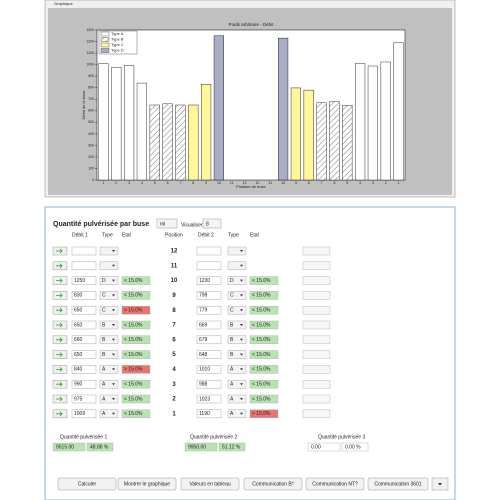  Describe the element at coordinates (232, 281) in the screenshot. I see `type-value: D` at that location.